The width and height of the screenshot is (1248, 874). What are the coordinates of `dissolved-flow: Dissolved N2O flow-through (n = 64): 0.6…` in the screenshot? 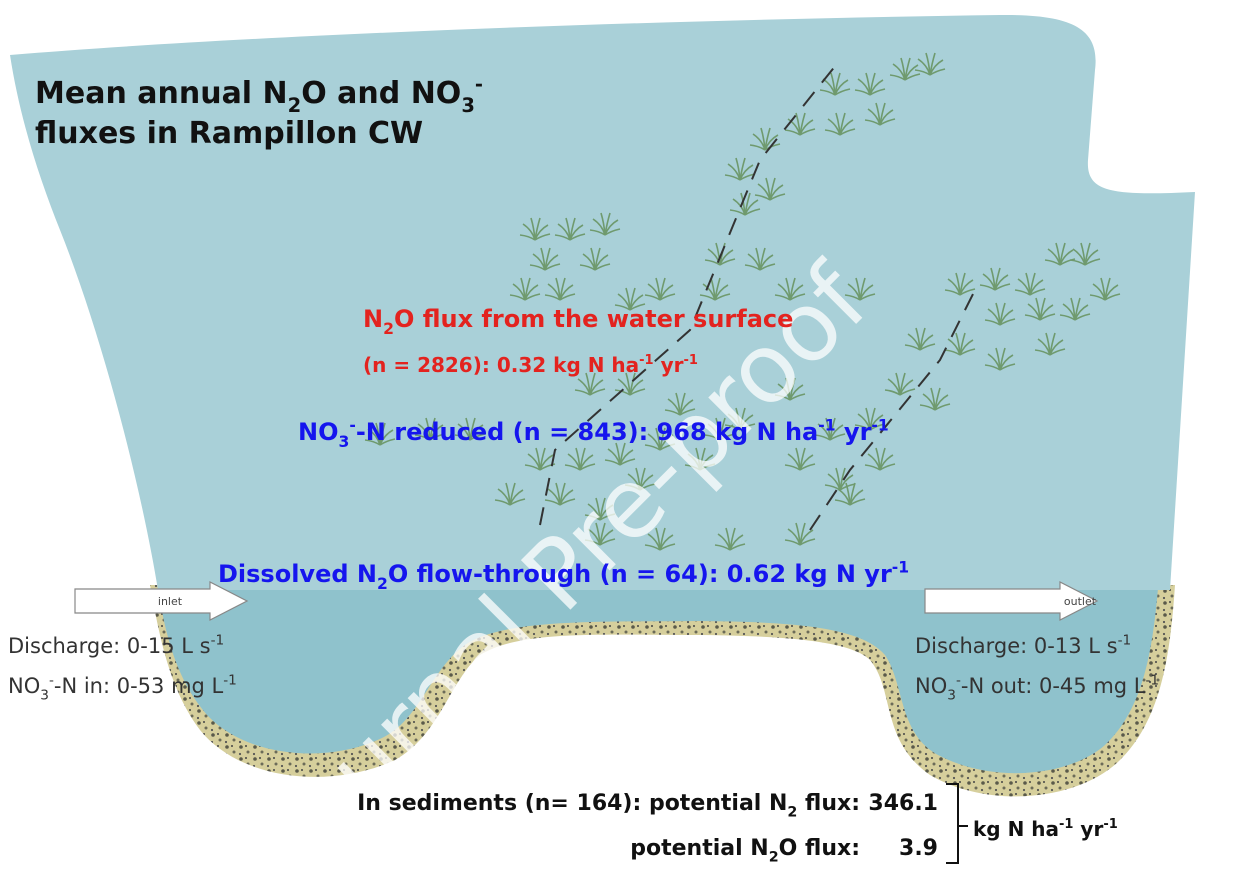 It's located at (563, 575).